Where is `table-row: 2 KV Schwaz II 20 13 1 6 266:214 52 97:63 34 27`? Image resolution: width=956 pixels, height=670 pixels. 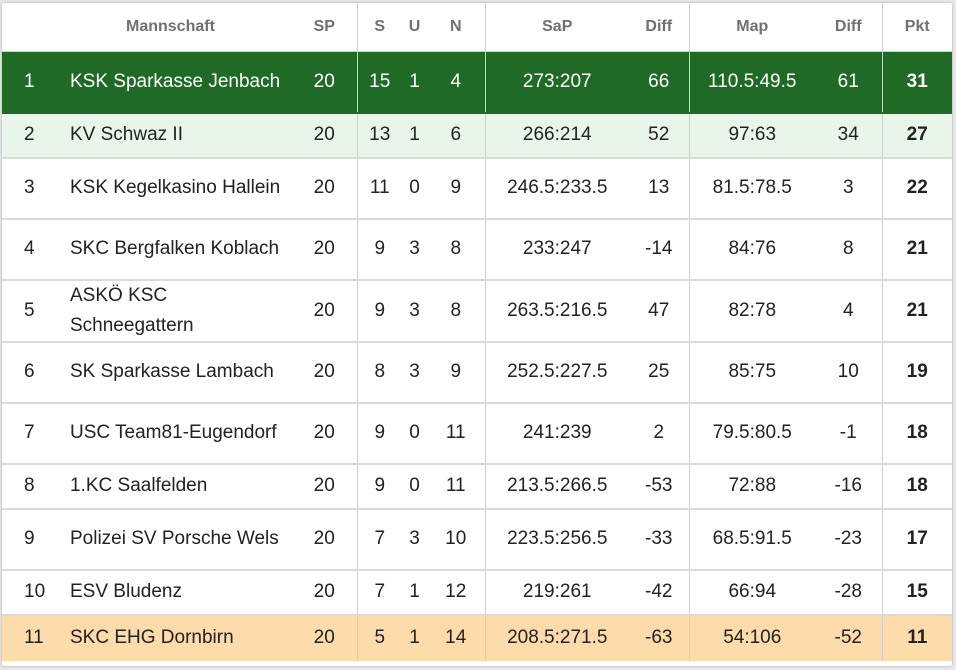
table-row: 2 KV Schwaz II 20 13 1 6 266:214 52 97:63 34 27 is located at coordinates (477, 135).